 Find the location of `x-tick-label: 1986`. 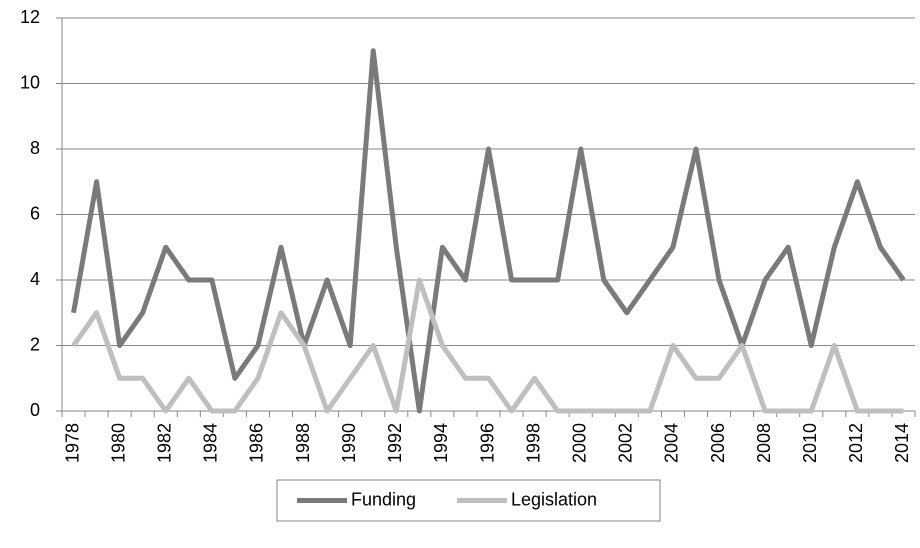

x-tick-label: 1986 is located at coordinates (257, 443).